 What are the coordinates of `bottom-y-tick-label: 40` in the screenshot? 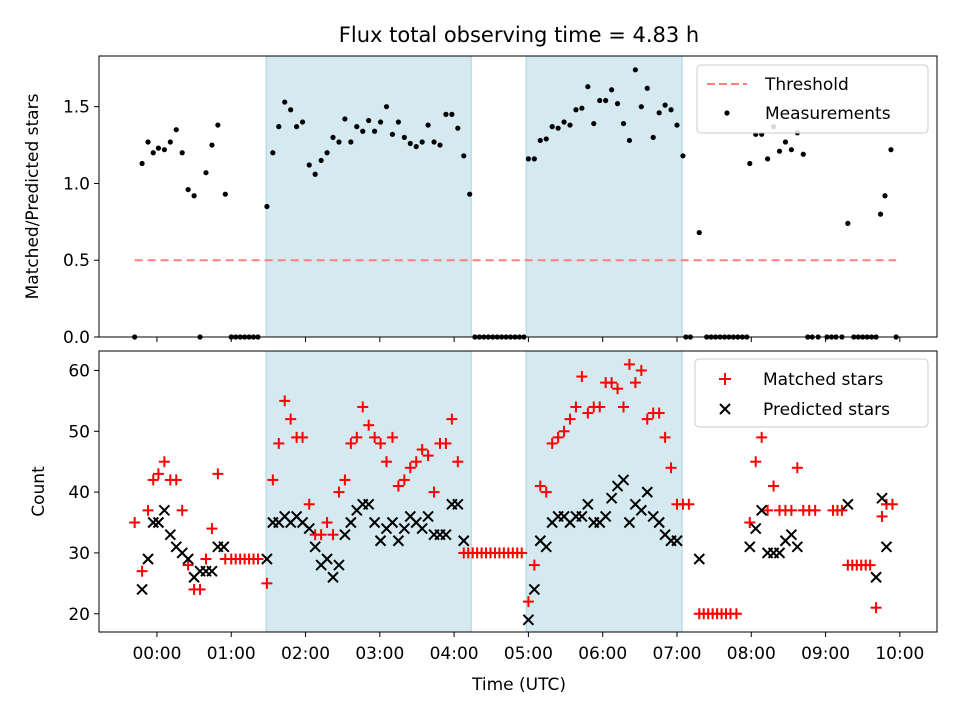 It's located at (79, 493).